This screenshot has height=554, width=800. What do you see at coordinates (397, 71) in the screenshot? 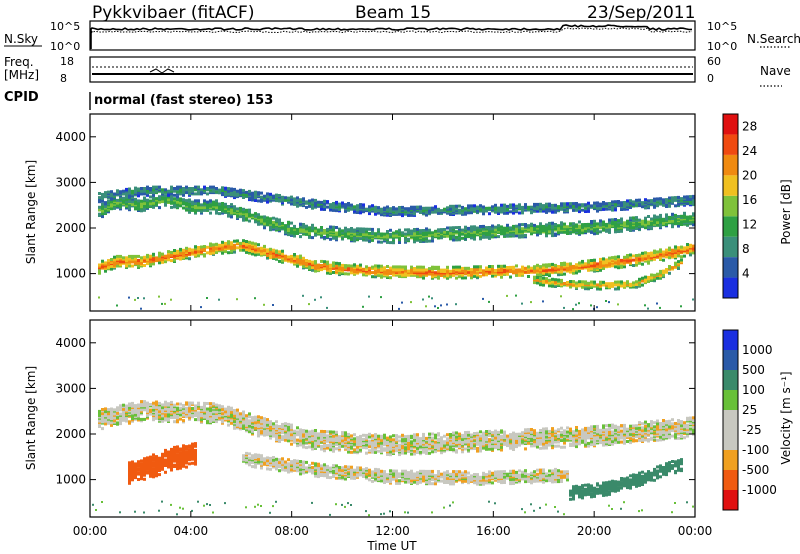
I see `freq-panel: Freq. [MHz] 18 8 60 0 Nave` at bounding box center [397, 71].